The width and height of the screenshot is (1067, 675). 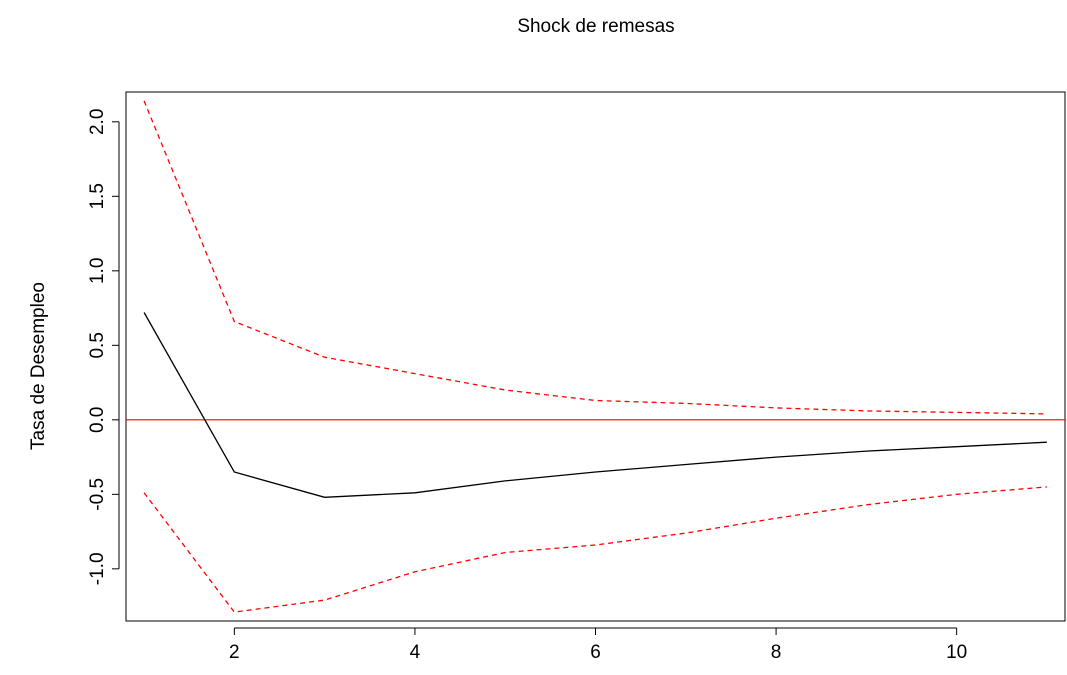 I want to click on chart-title: Shock de remesas, so click(x=595, y=26).